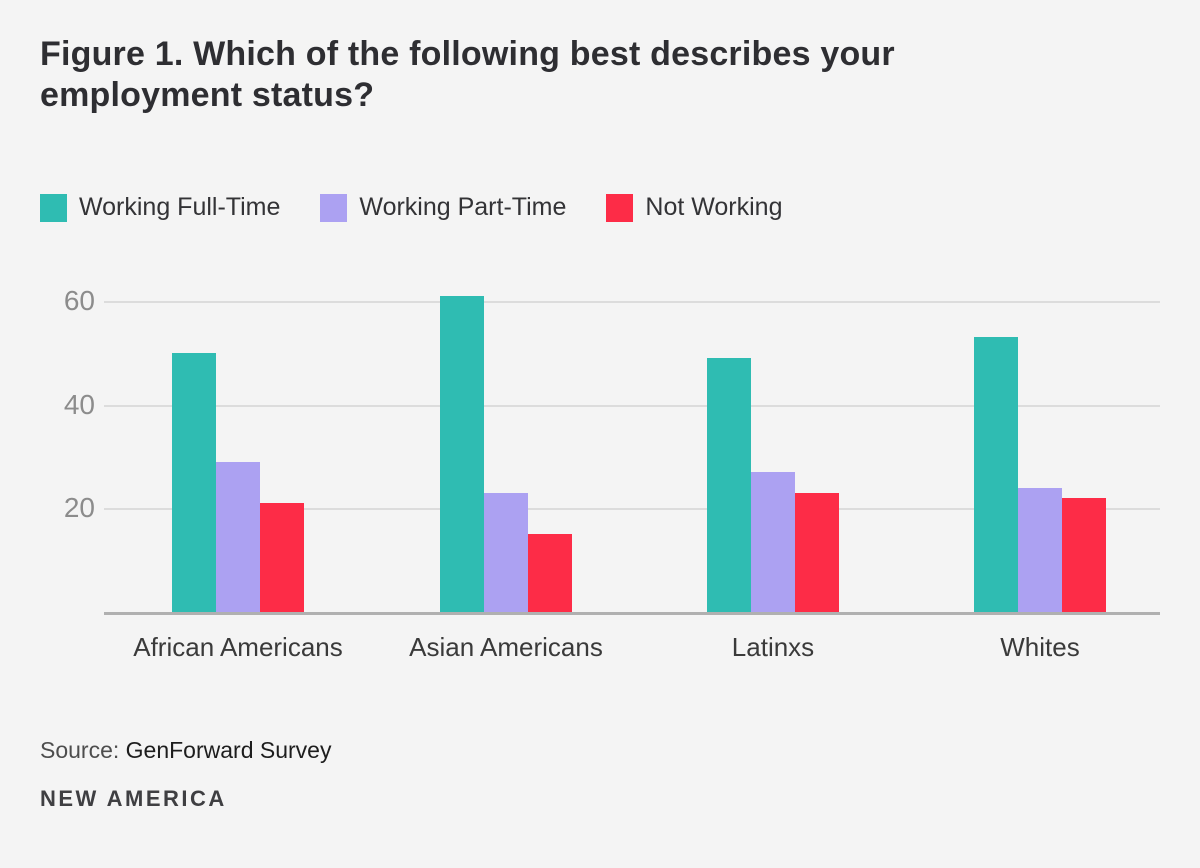 The height and width of the screenshot is (868, 1200). I want to click on category-label: Asian Americans, so click(506, 647).